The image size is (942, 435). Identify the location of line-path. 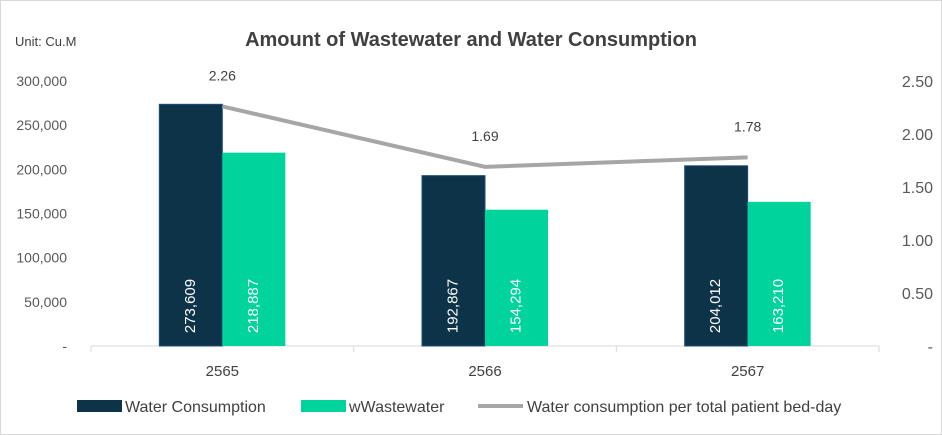
(484, 136).